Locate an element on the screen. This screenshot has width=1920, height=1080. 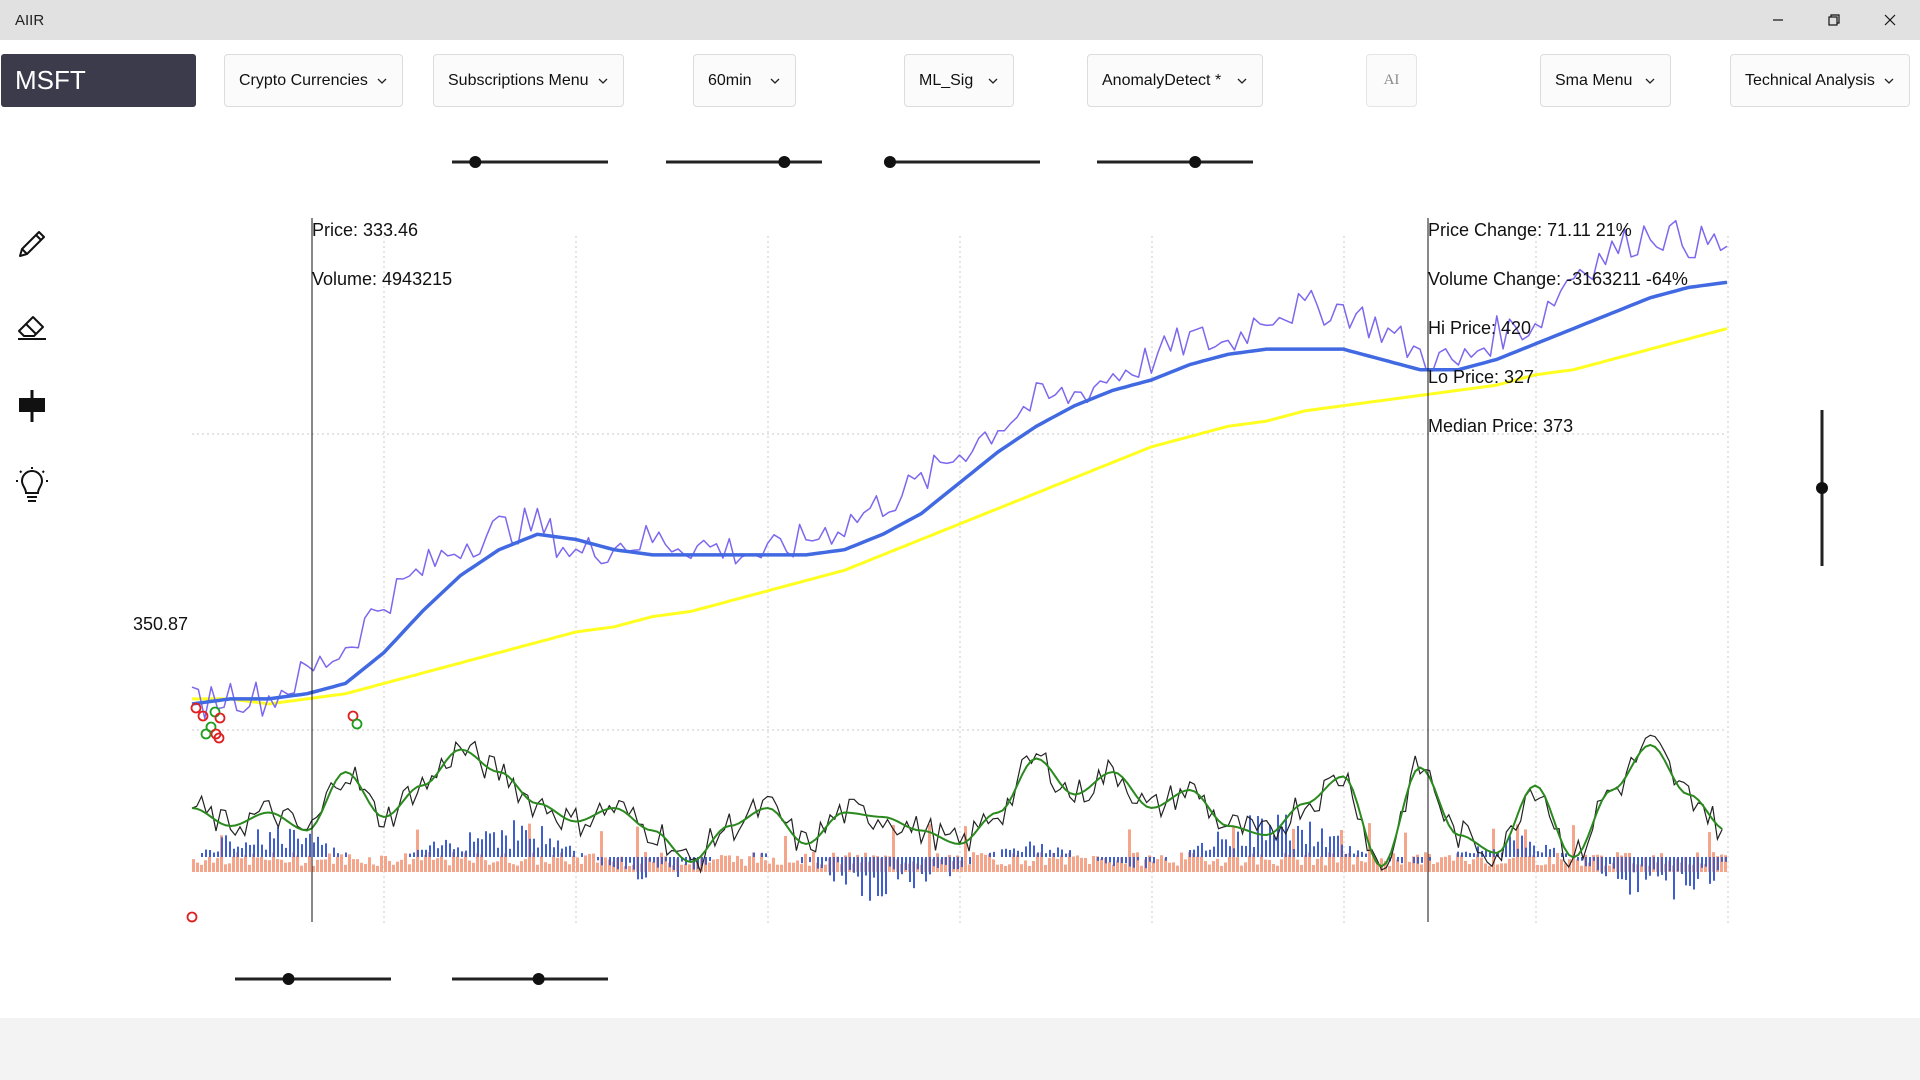
lightbulb-icon is located at coordinates (32, 484).